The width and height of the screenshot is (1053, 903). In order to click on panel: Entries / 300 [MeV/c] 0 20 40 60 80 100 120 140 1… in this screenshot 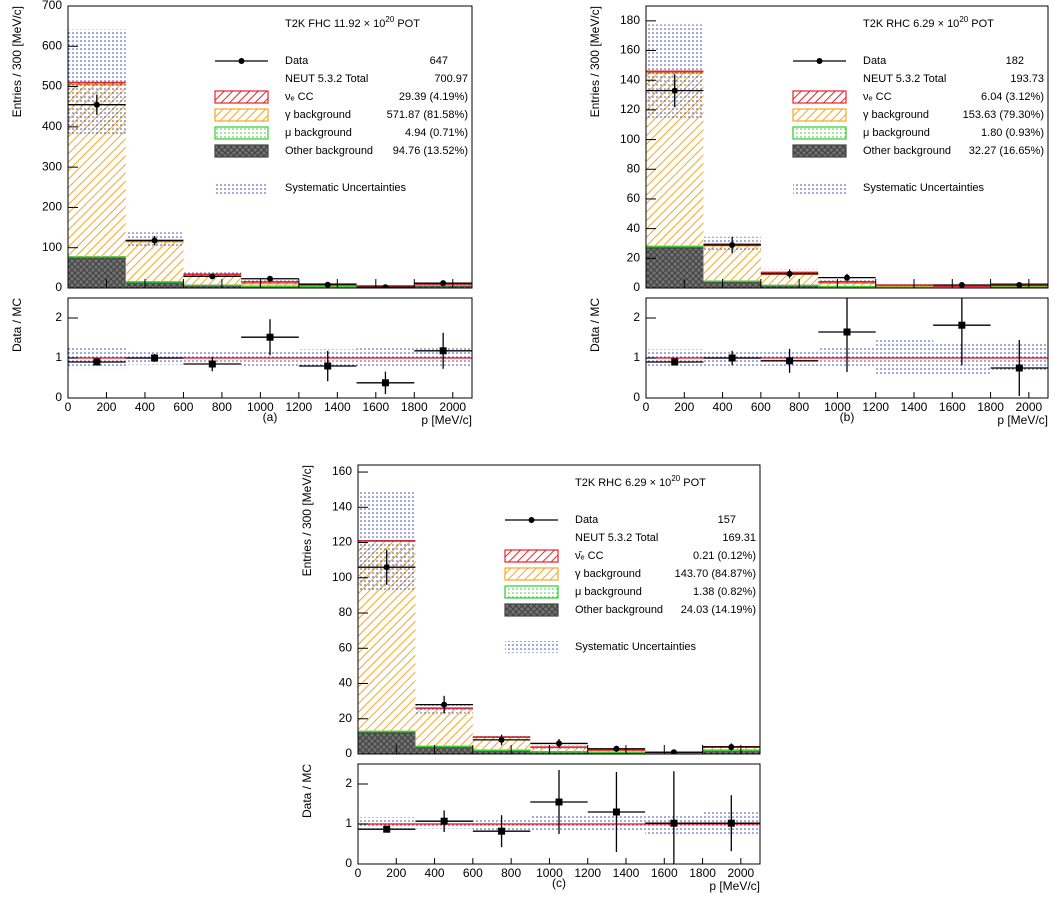, I will do `click(818, 149)`.